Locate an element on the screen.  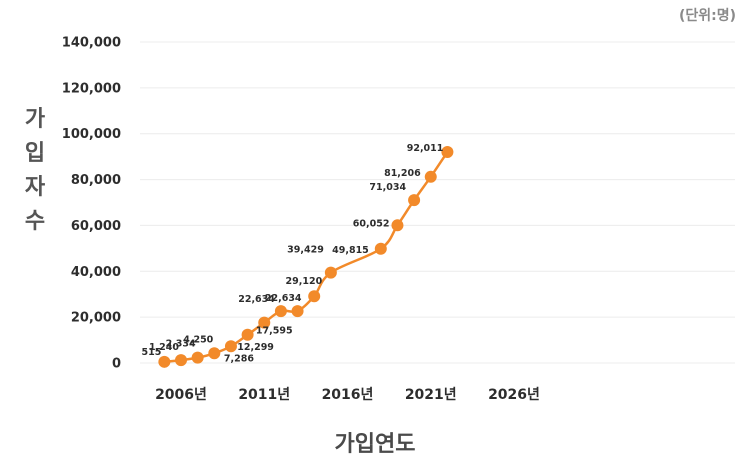
data-label: 2,334 is located at coordinates (181, 344).